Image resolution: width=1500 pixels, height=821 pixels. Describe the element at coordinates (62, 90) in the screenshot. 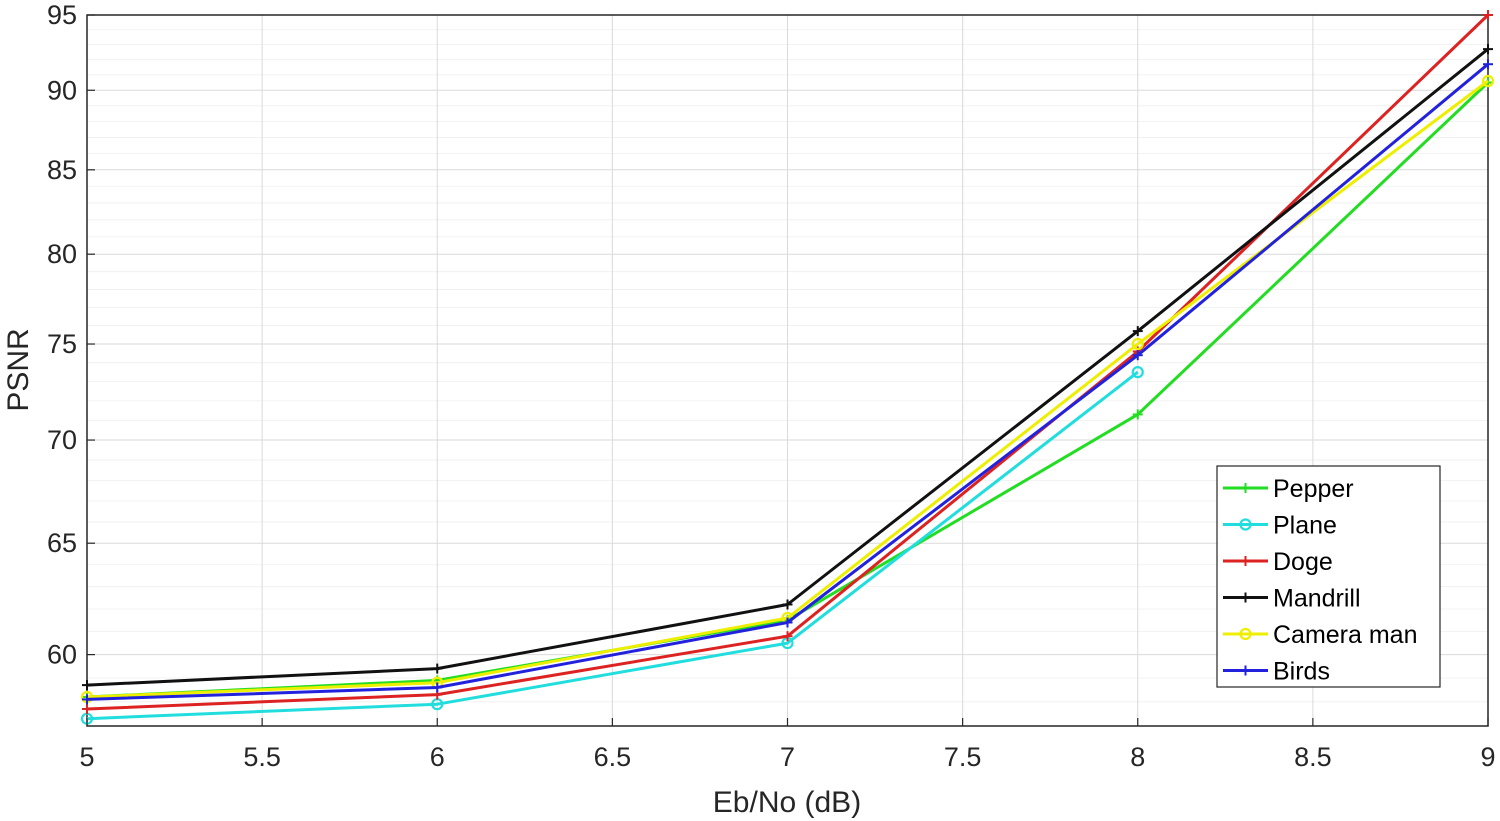

I see `y-tick-label: 90` at that location.